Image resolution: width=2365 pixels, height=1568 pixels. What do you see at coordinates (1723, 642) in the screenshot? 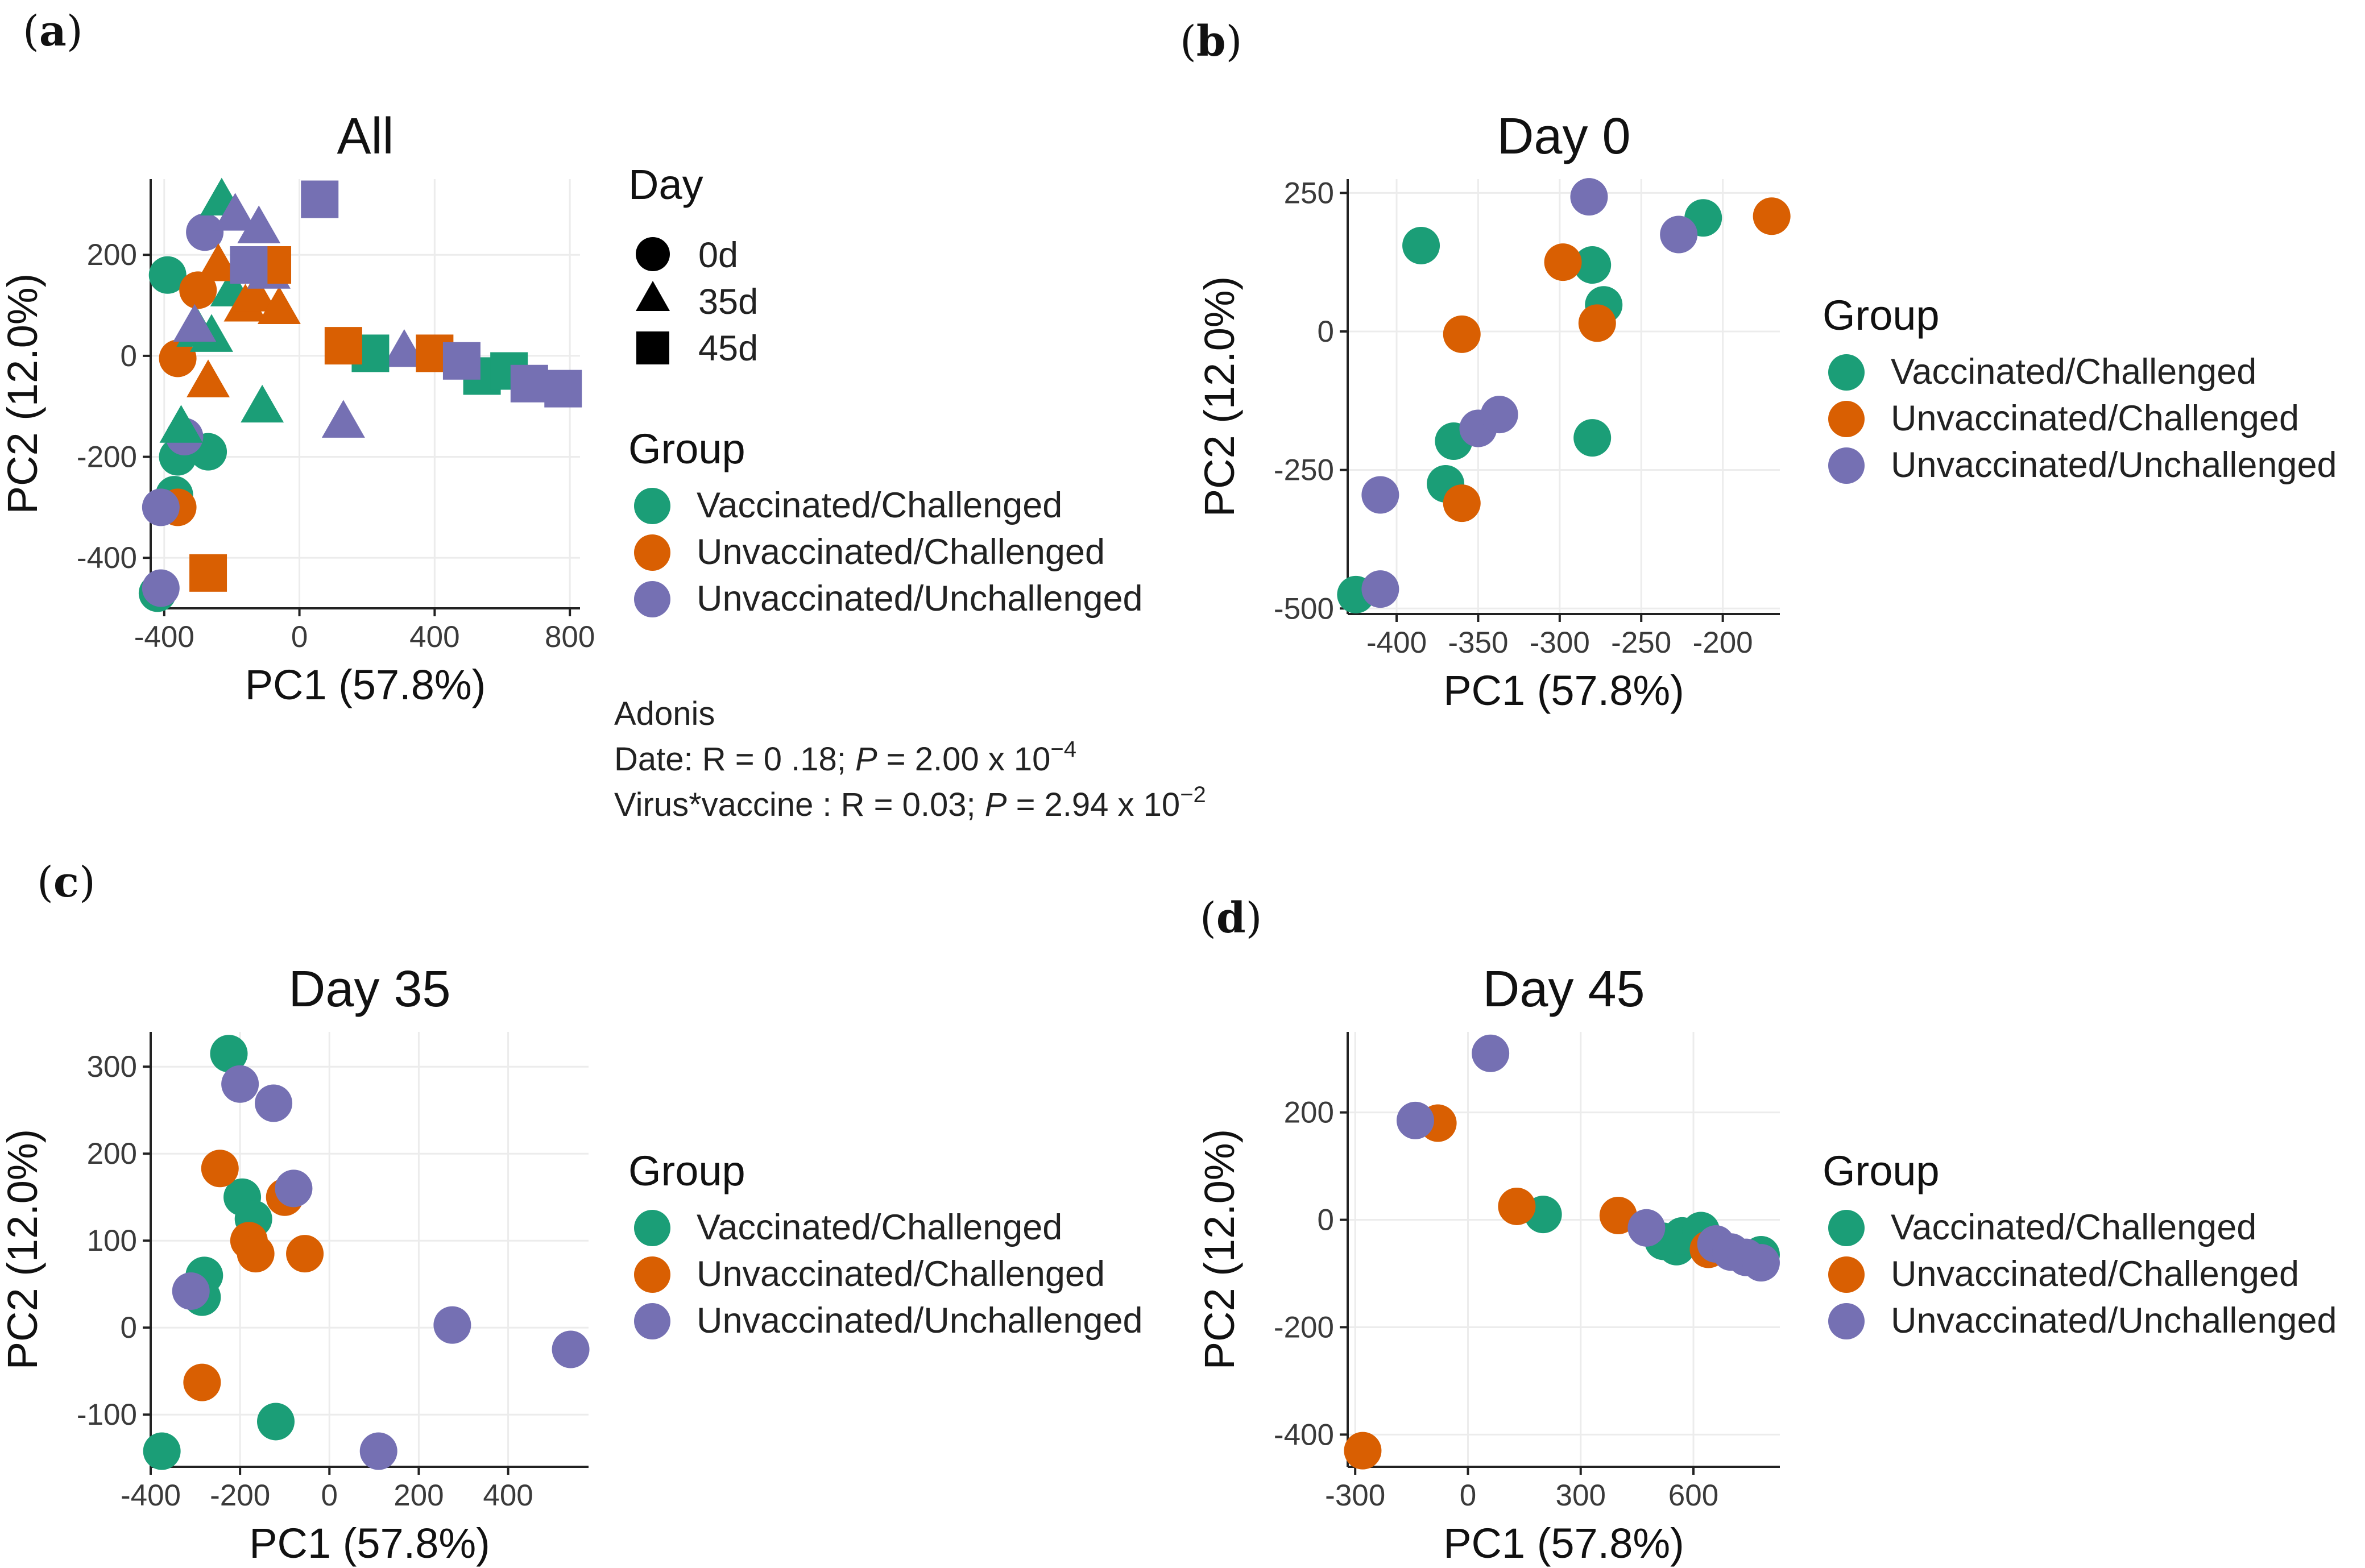
I see `x-tick-label: -200` at bounding box center [1723, 642].